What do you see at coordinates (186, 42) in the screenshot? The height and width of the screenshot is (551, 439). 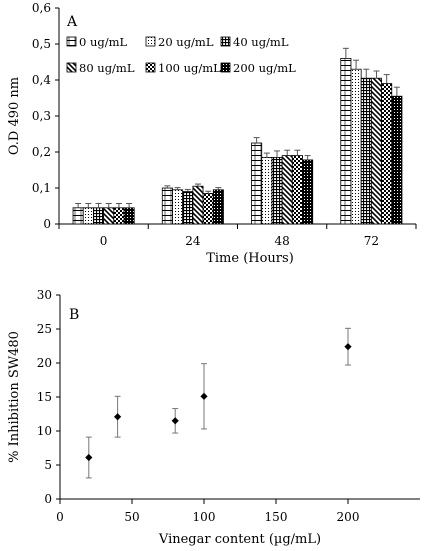 I see `legend-label: 20 ug/mL` at bounding box center [186, 42].